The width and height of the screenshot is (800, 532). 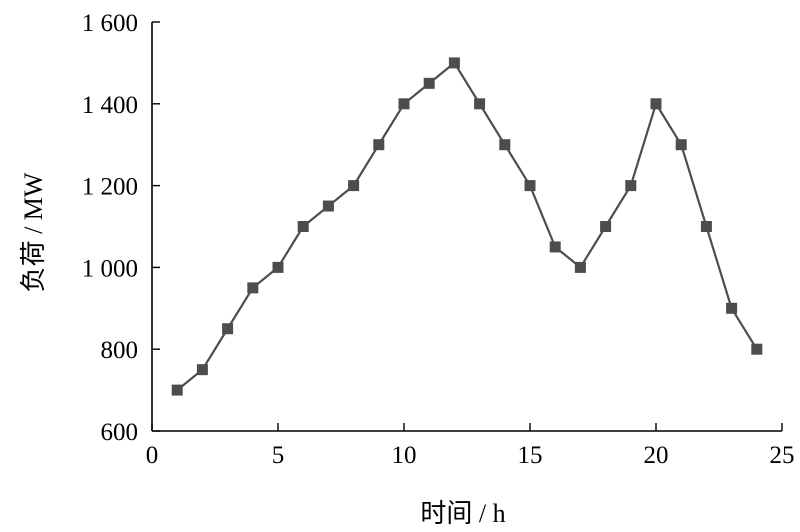 What do you see at coordinates (110, 187) in the screenshot?
I see `y-tick-label: 1 200` at bounding box center [110, 187].